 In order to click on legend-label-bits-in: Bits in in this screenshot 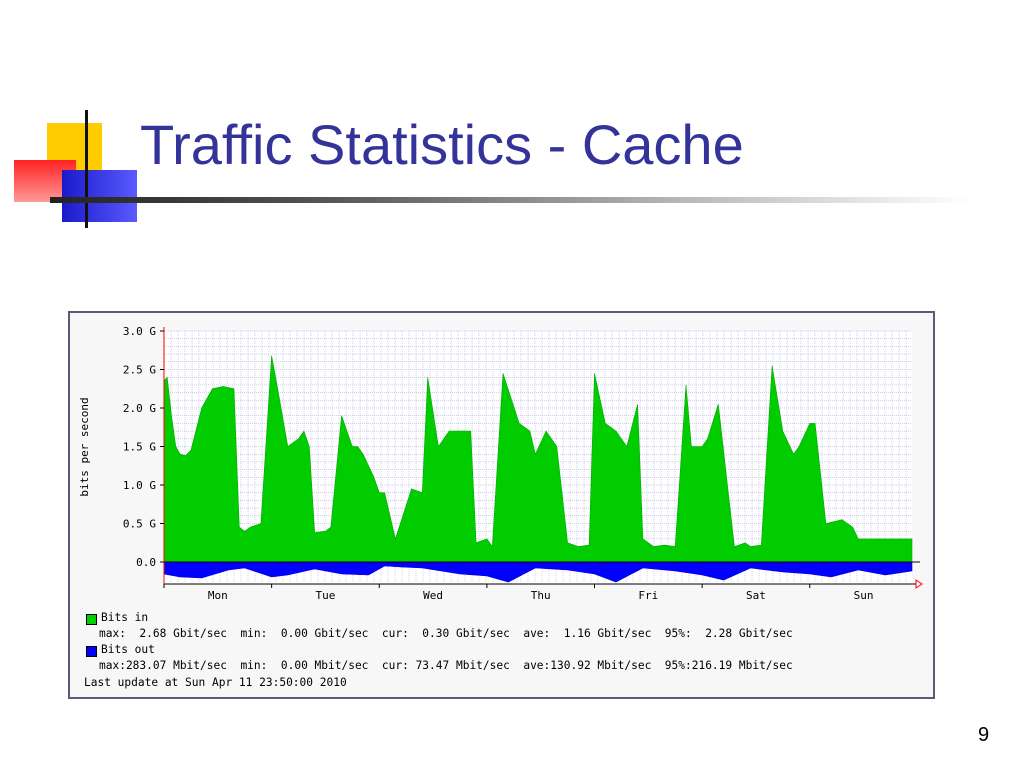, I will do `click(125, 617)`.